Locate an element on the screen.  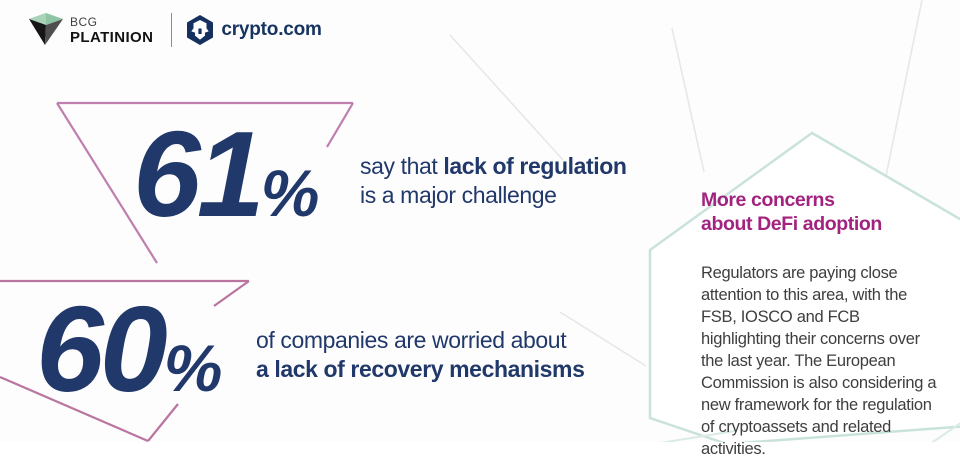
bcg-pyramid-icon is located at coordinates (46, 29).